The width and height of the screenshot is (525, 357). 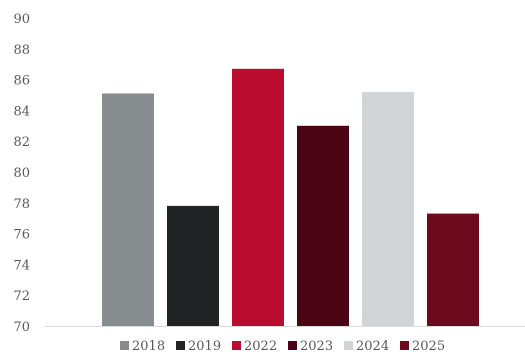 What do you see at coordinates (258, 197) in the screenshot?
I see `bar-2022` at bounding box center [258, 197].